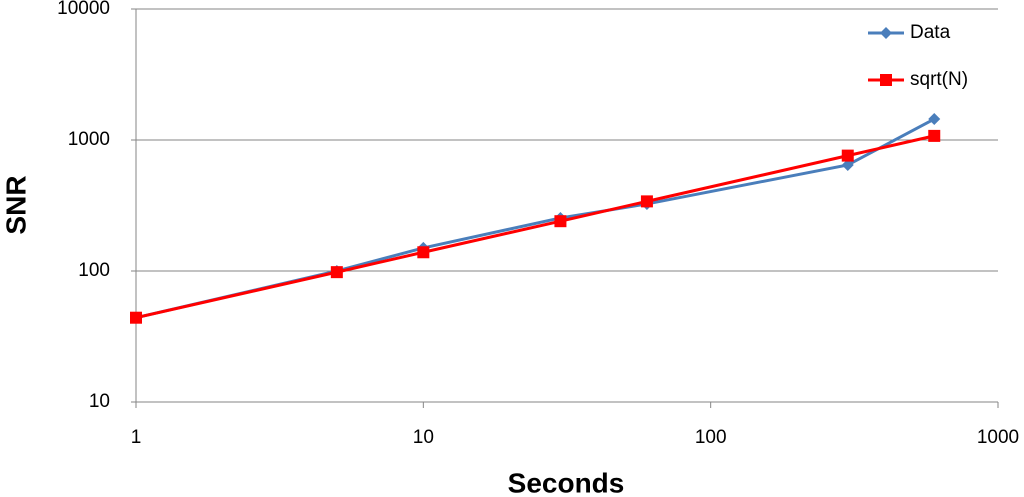  I want to click on x-tick-label: 1000, so click(998, 437).